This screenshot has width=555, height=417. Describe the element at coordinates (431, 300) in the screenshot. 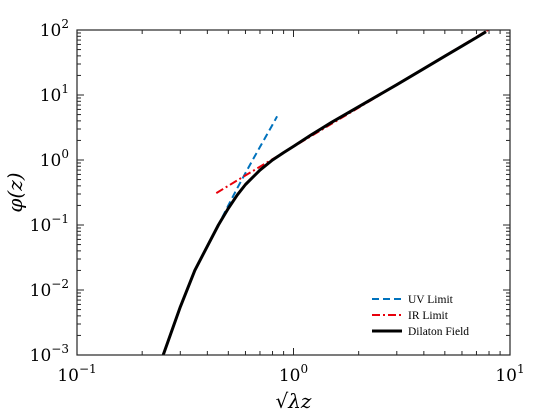

I see `legend-label-1: UV Limit` at that location.